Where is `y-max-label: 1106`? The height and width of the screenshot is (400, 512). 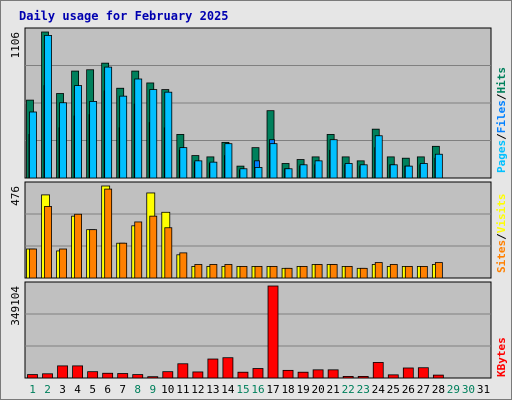 y-max-label: 1106 is located at coordinates (15, 45).